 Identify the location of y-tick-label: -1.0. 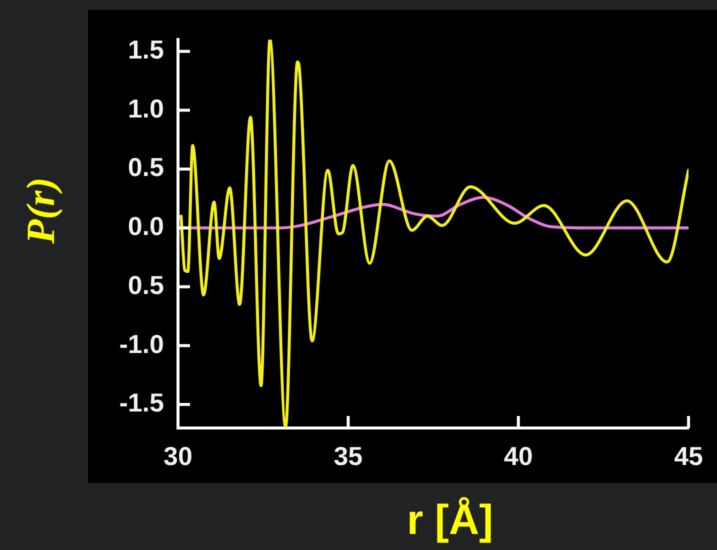
(141, 343).